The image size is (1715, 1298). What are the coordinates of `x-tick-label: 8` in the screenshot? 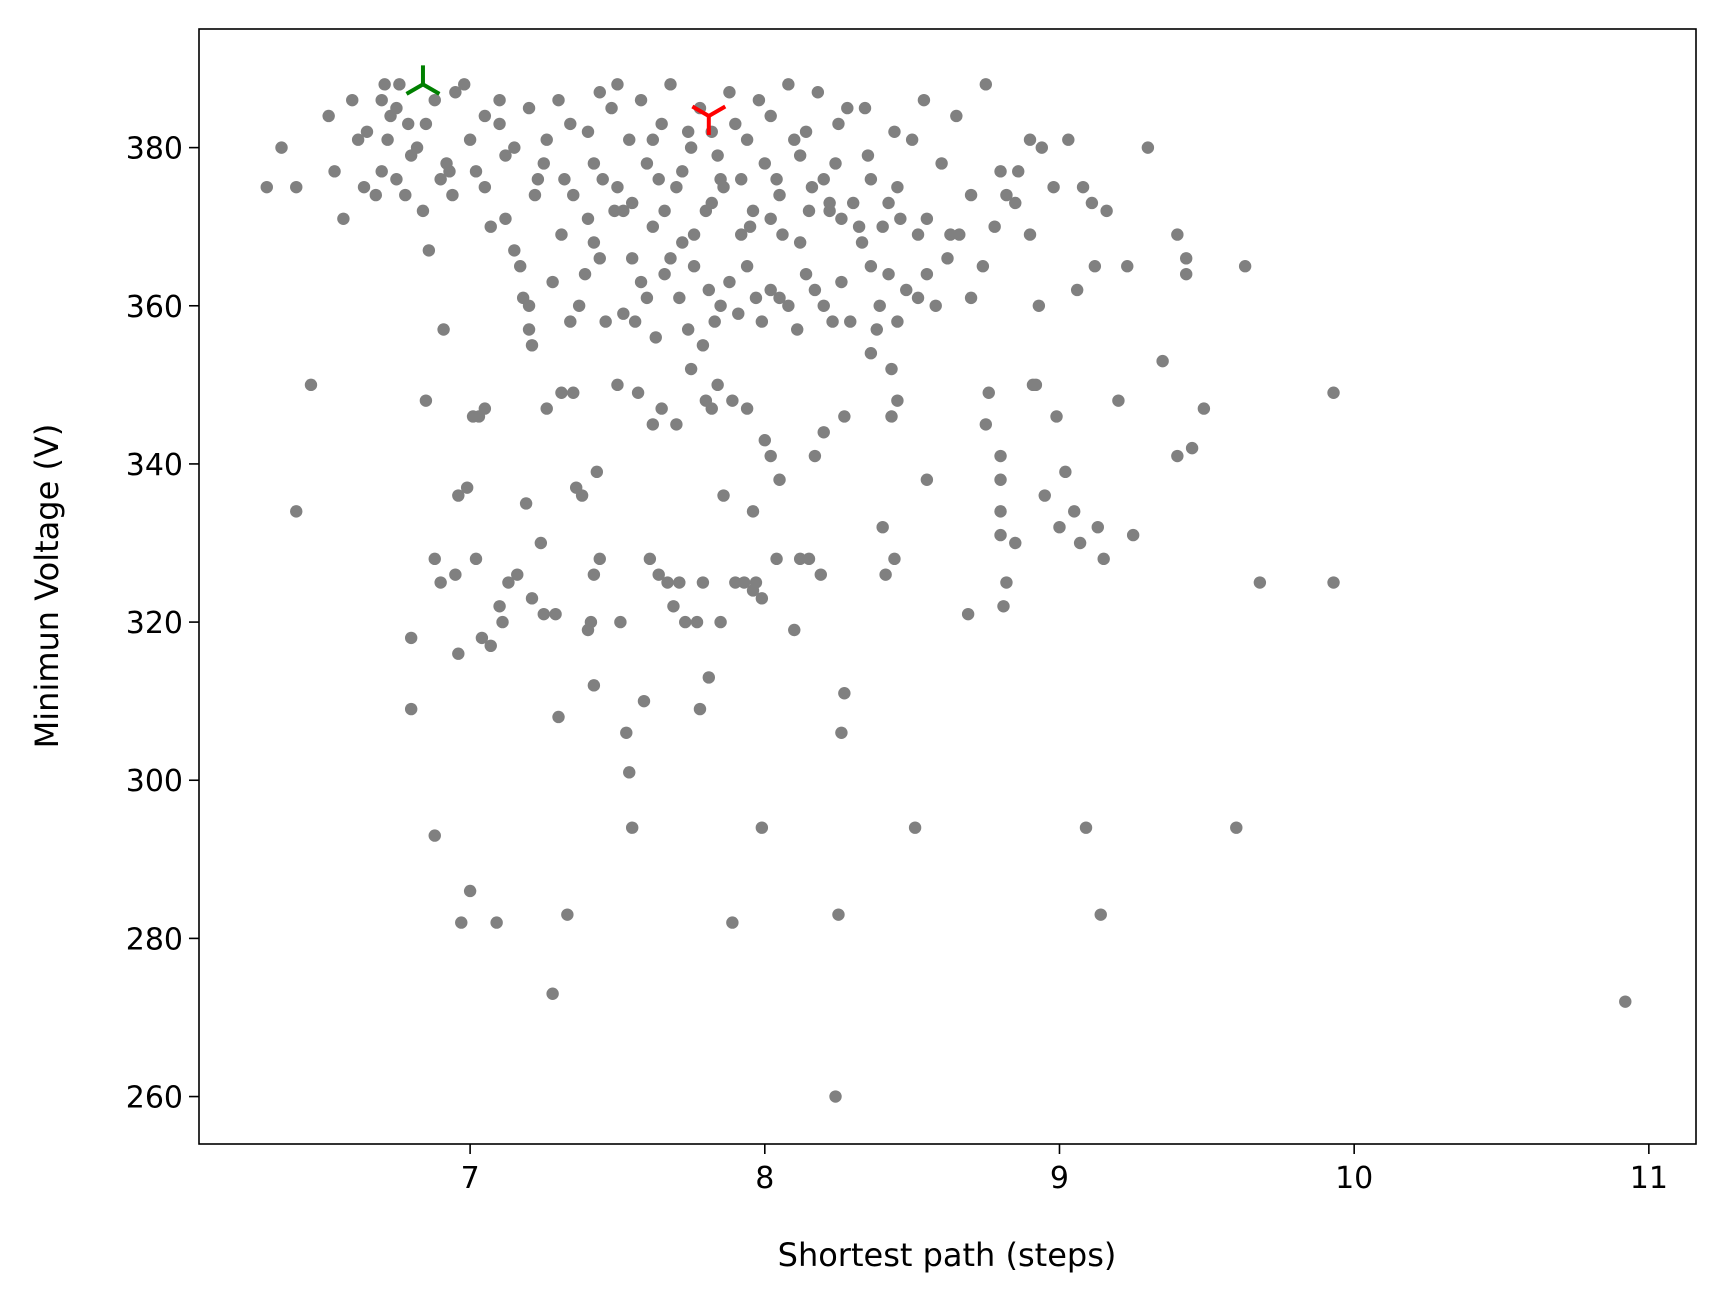 It's located at (764, 1178).